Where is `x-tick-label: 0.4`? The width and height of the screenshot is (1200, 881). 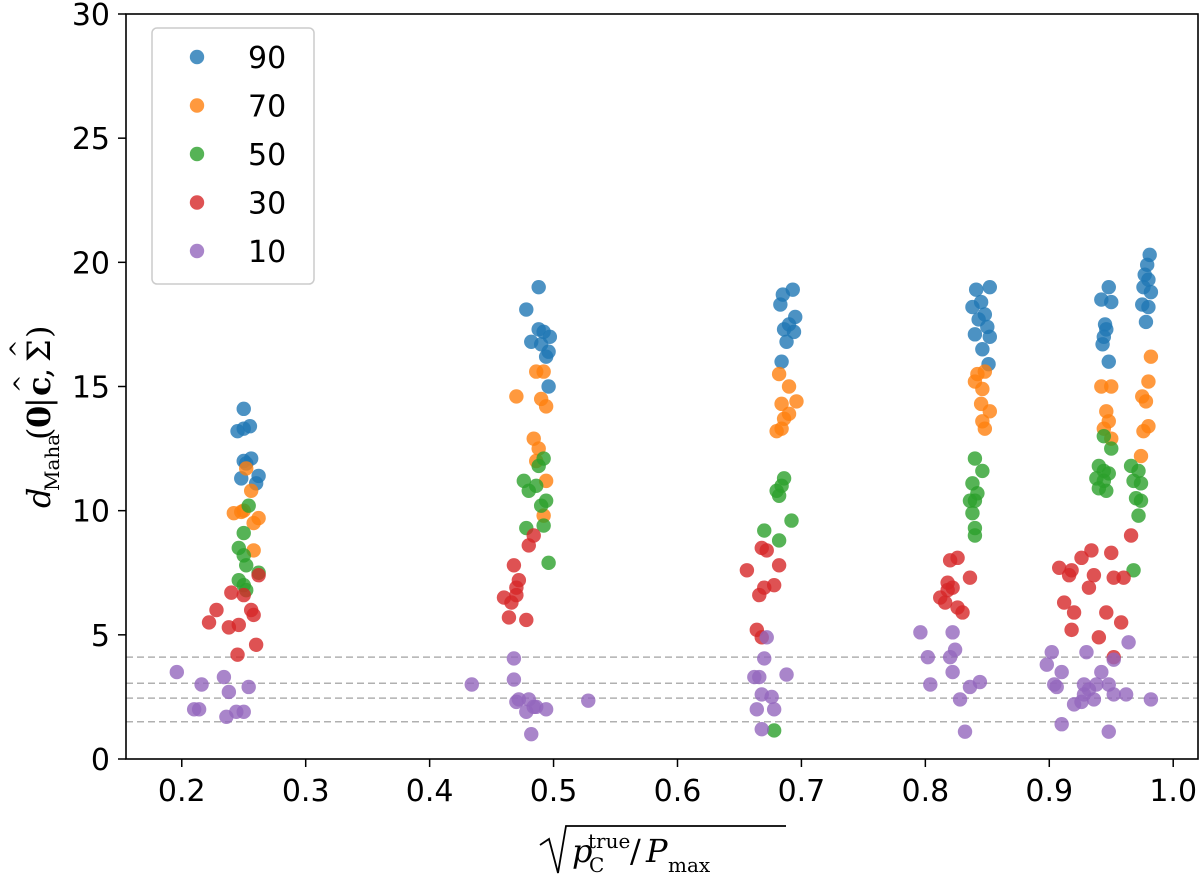
x-tick-label: 0.4 is located at coordinates (430, 791).